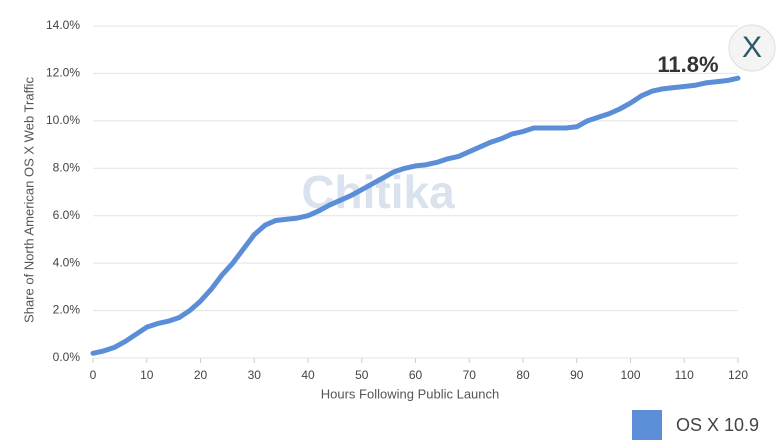  What do you see at coordinates (523, 375) in the screenshot?
I see `x-tick-label: 80` at bounding box center [523, 375].